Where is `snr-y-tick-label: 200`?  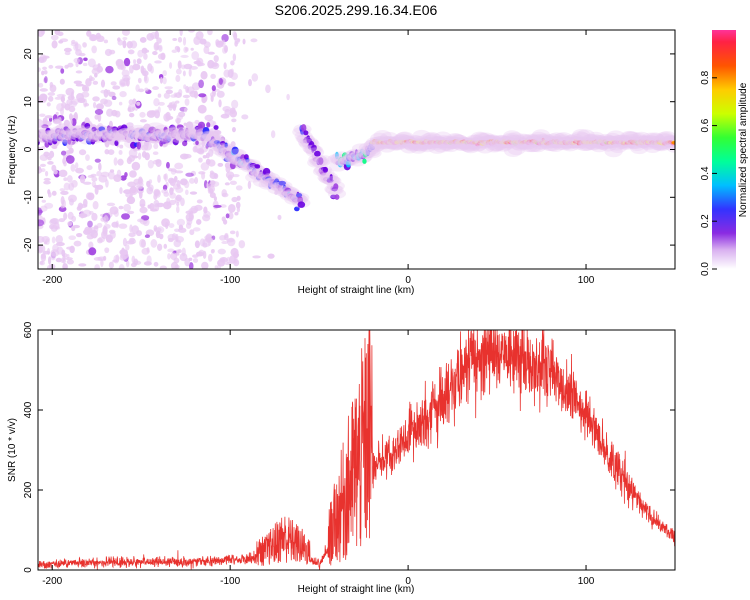
snr-y-tick-label: 200 is located at coordinates (28, 489).